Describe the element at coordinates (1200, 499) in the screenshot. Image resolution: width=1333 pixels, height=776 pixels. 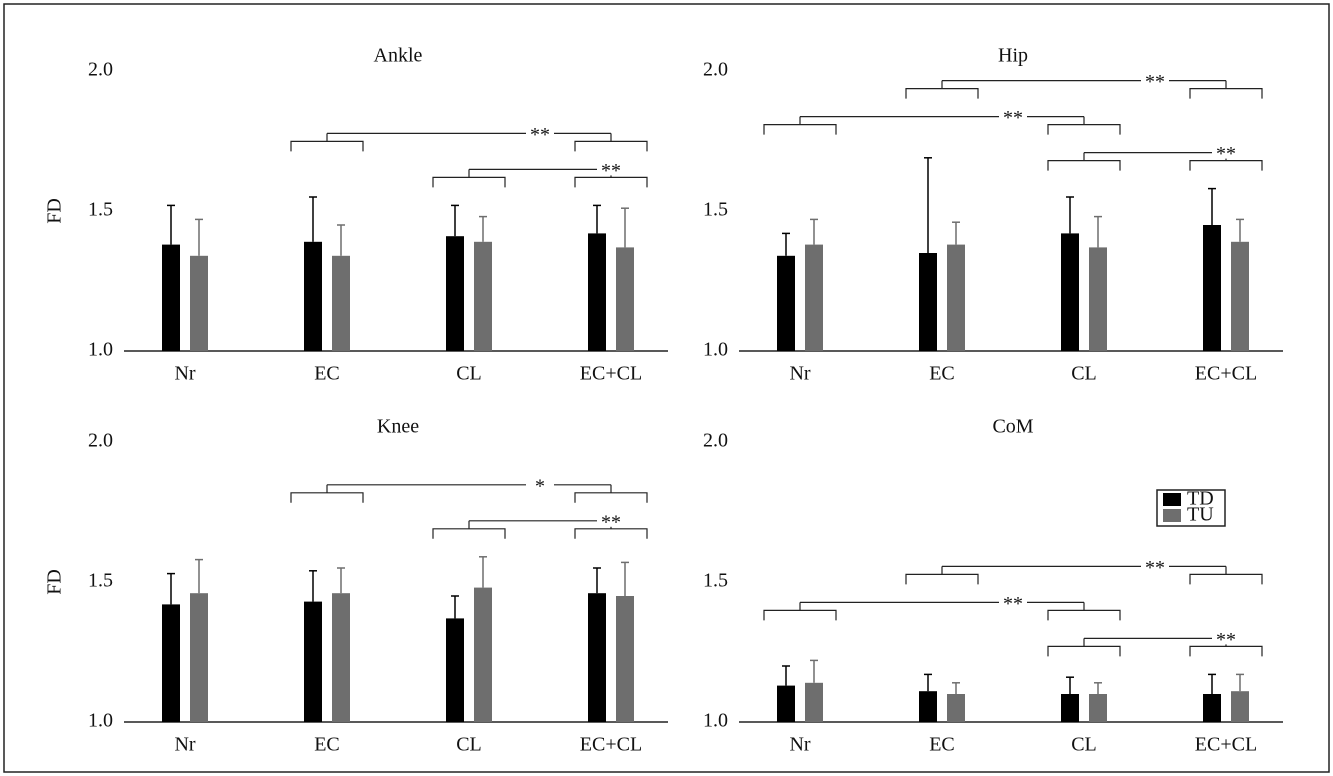
I see `legend-label: TD` at that location.